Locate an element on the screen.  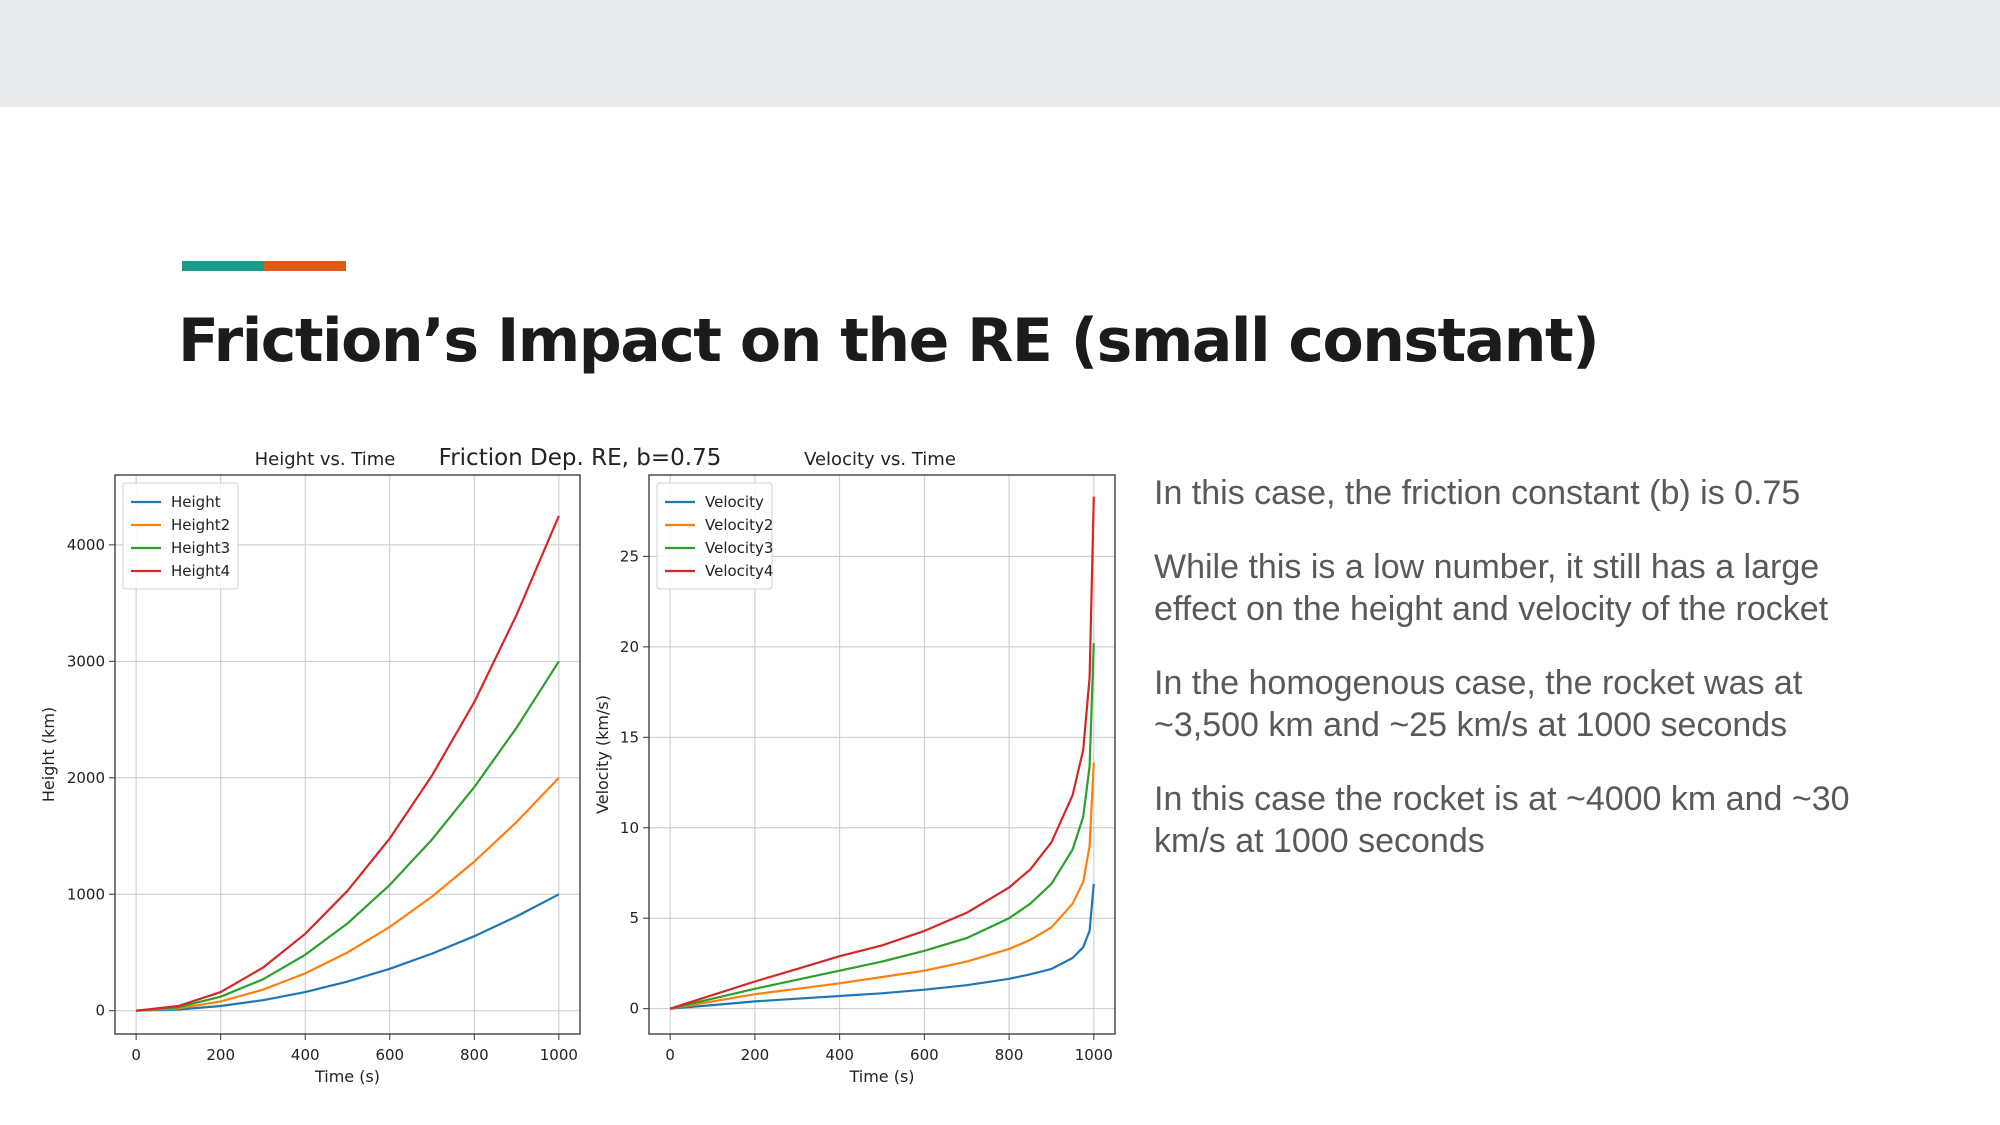
y-tick-label: 1000 is located at coordinates (86, 894).